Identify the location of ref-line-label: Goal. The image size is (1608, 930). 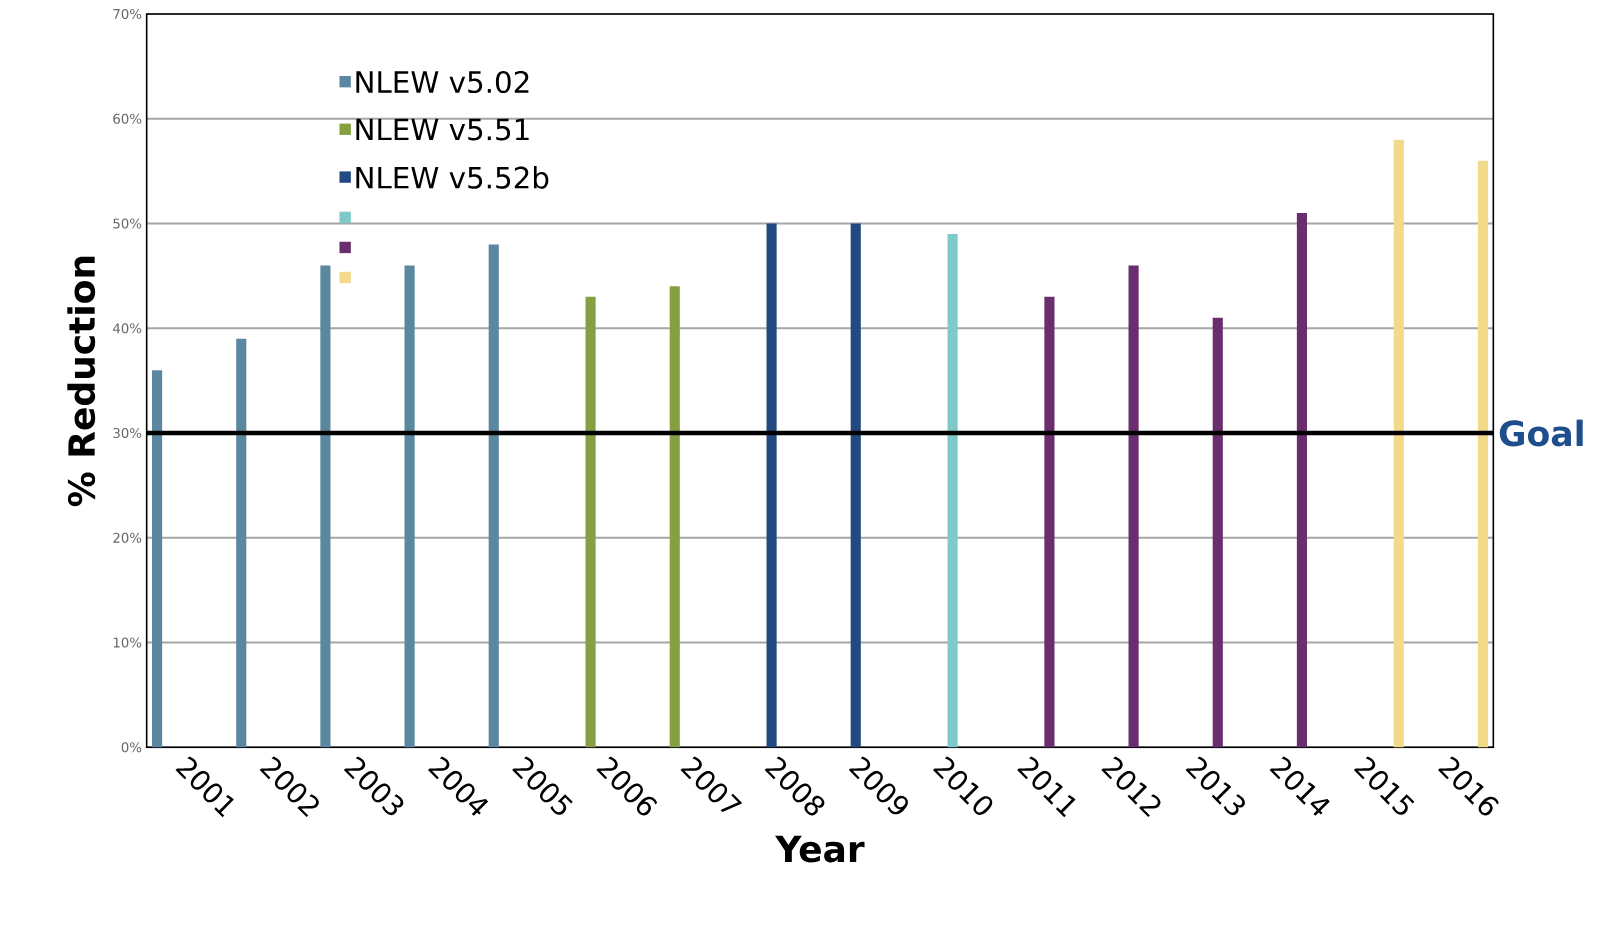
(1541, 433).